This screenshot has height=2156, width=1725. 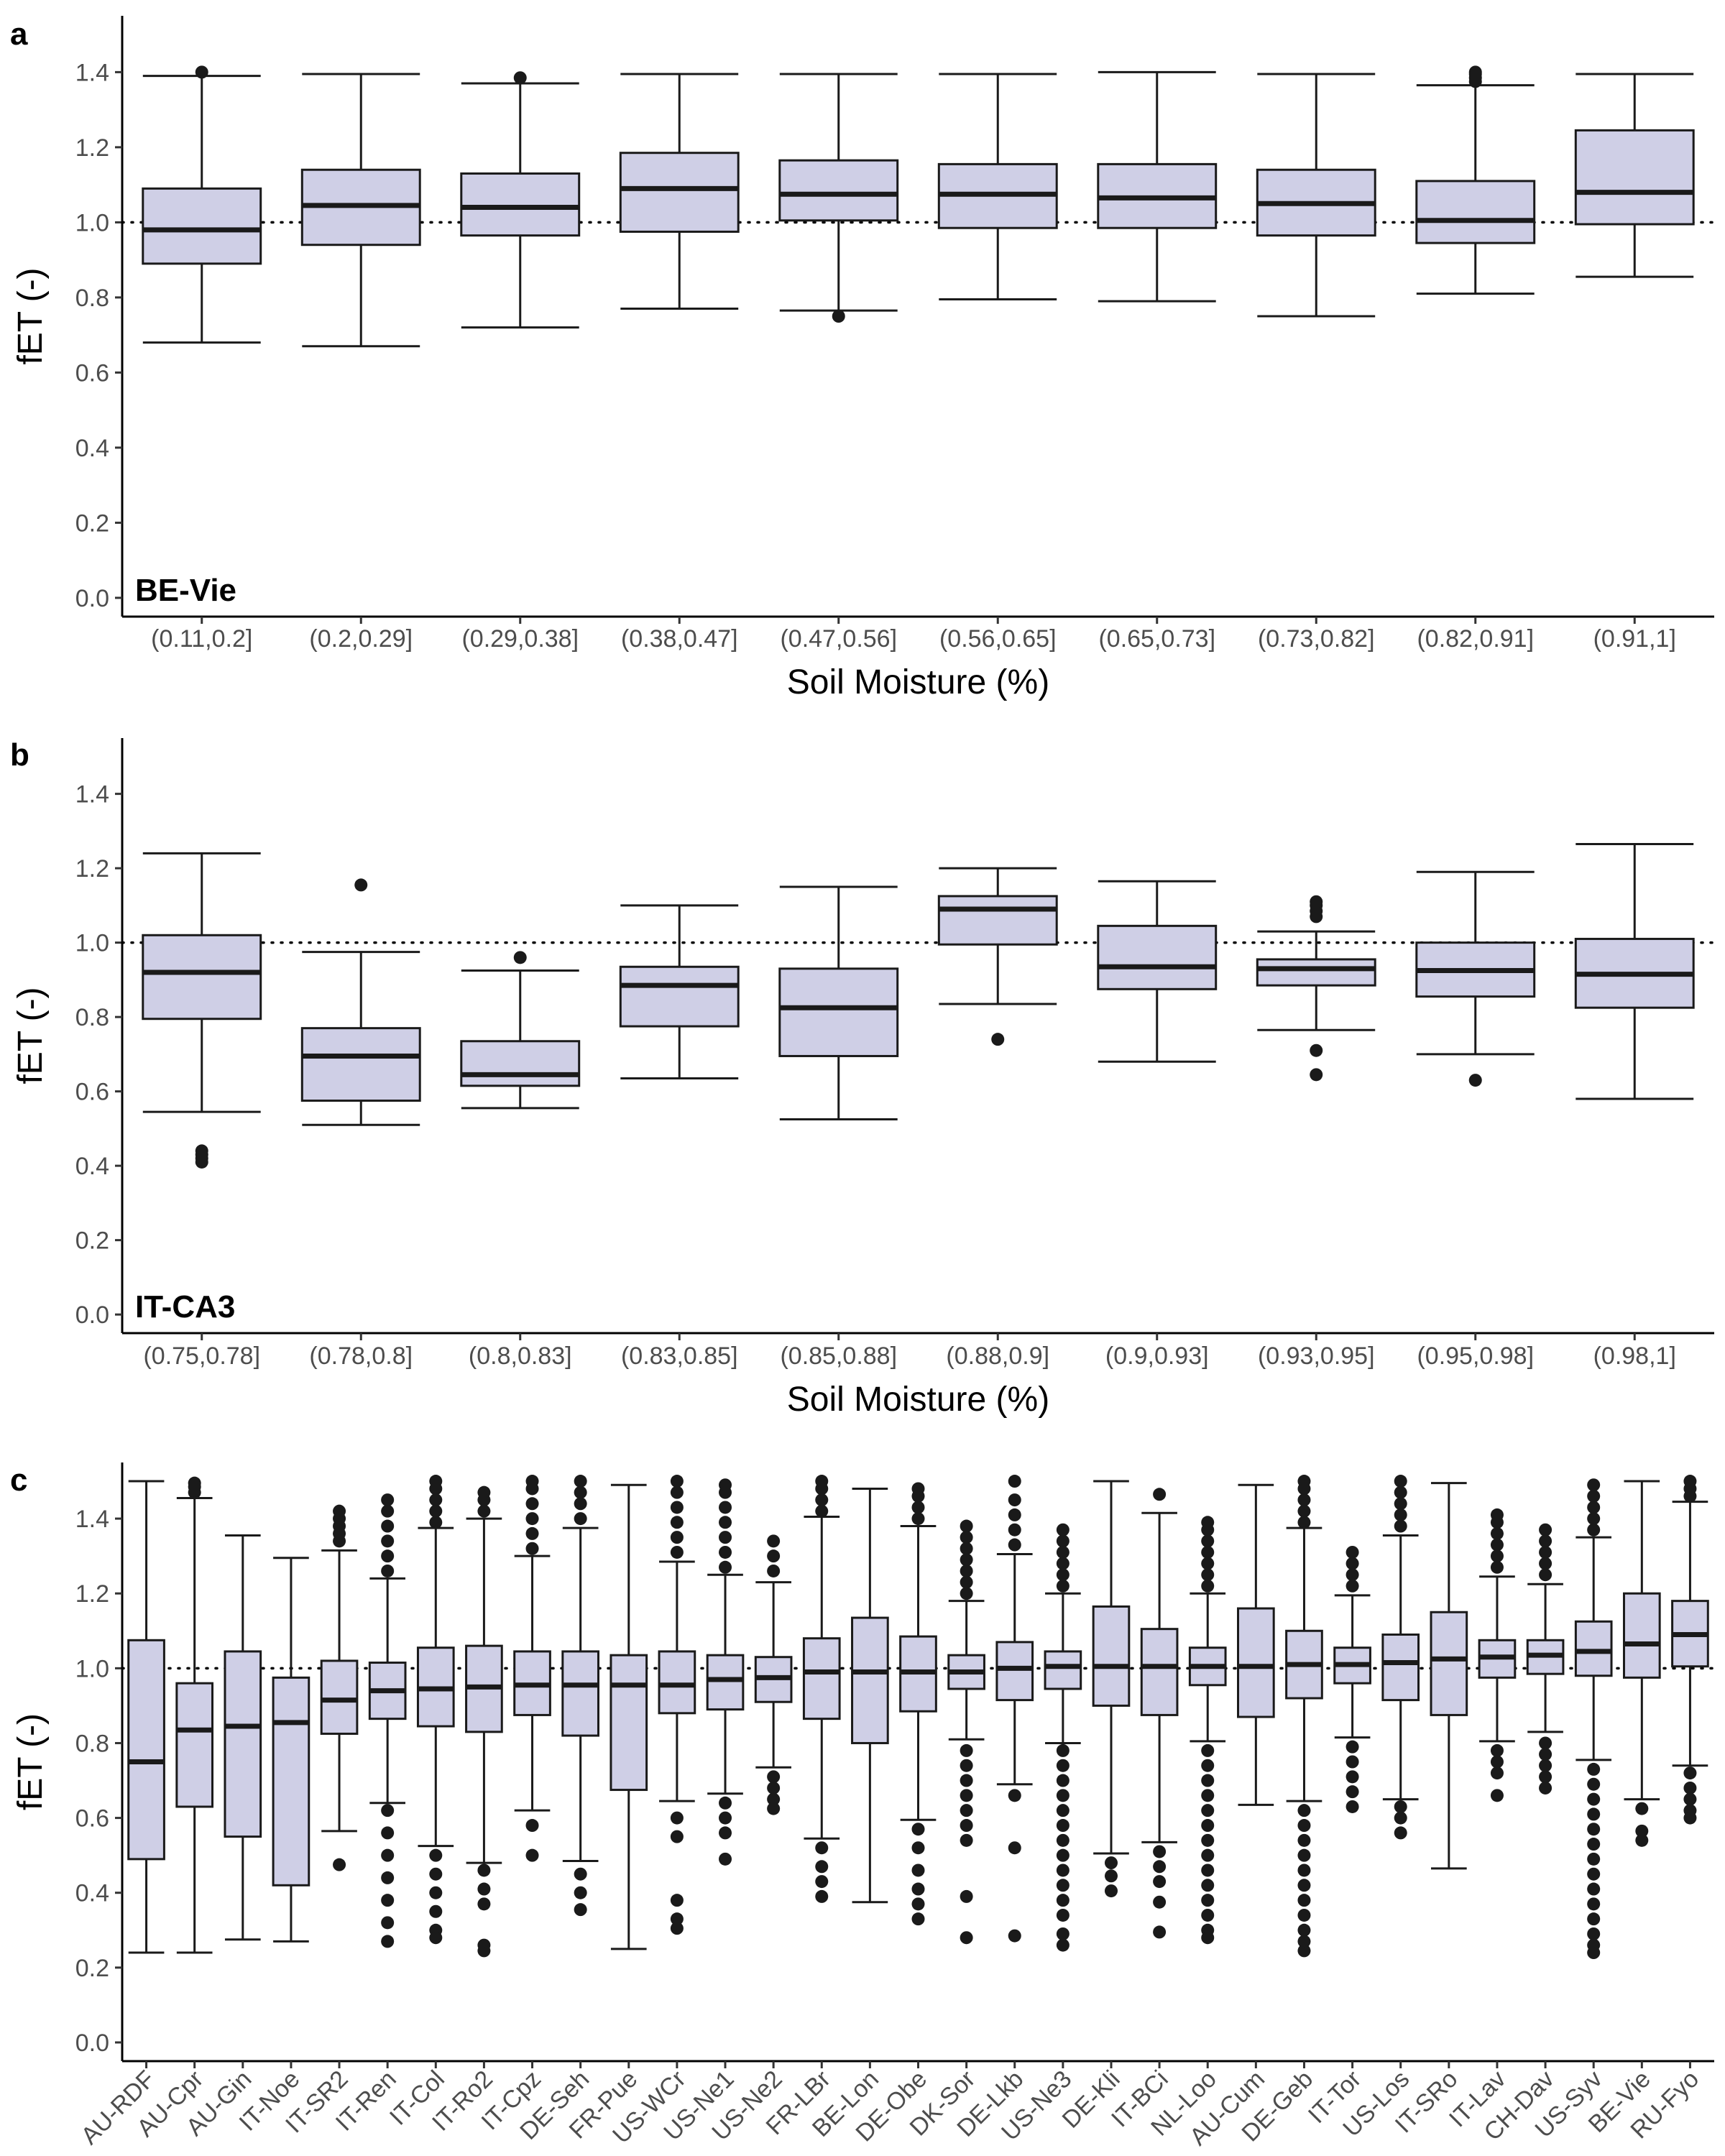 I want to click on panel-letter: a, so click(x=19, y=34).